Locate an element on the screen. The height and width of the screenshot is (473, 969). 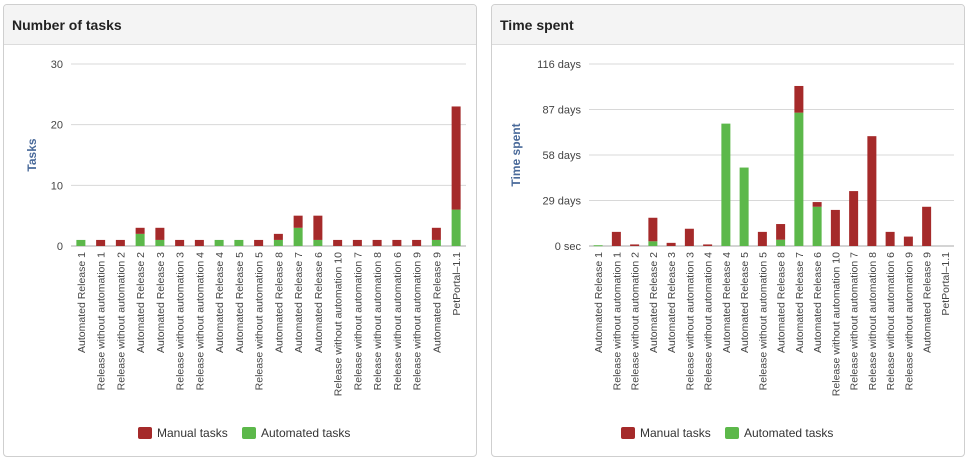
x-tick-label: Automated Release 2 is located at coordinates (654, 302).